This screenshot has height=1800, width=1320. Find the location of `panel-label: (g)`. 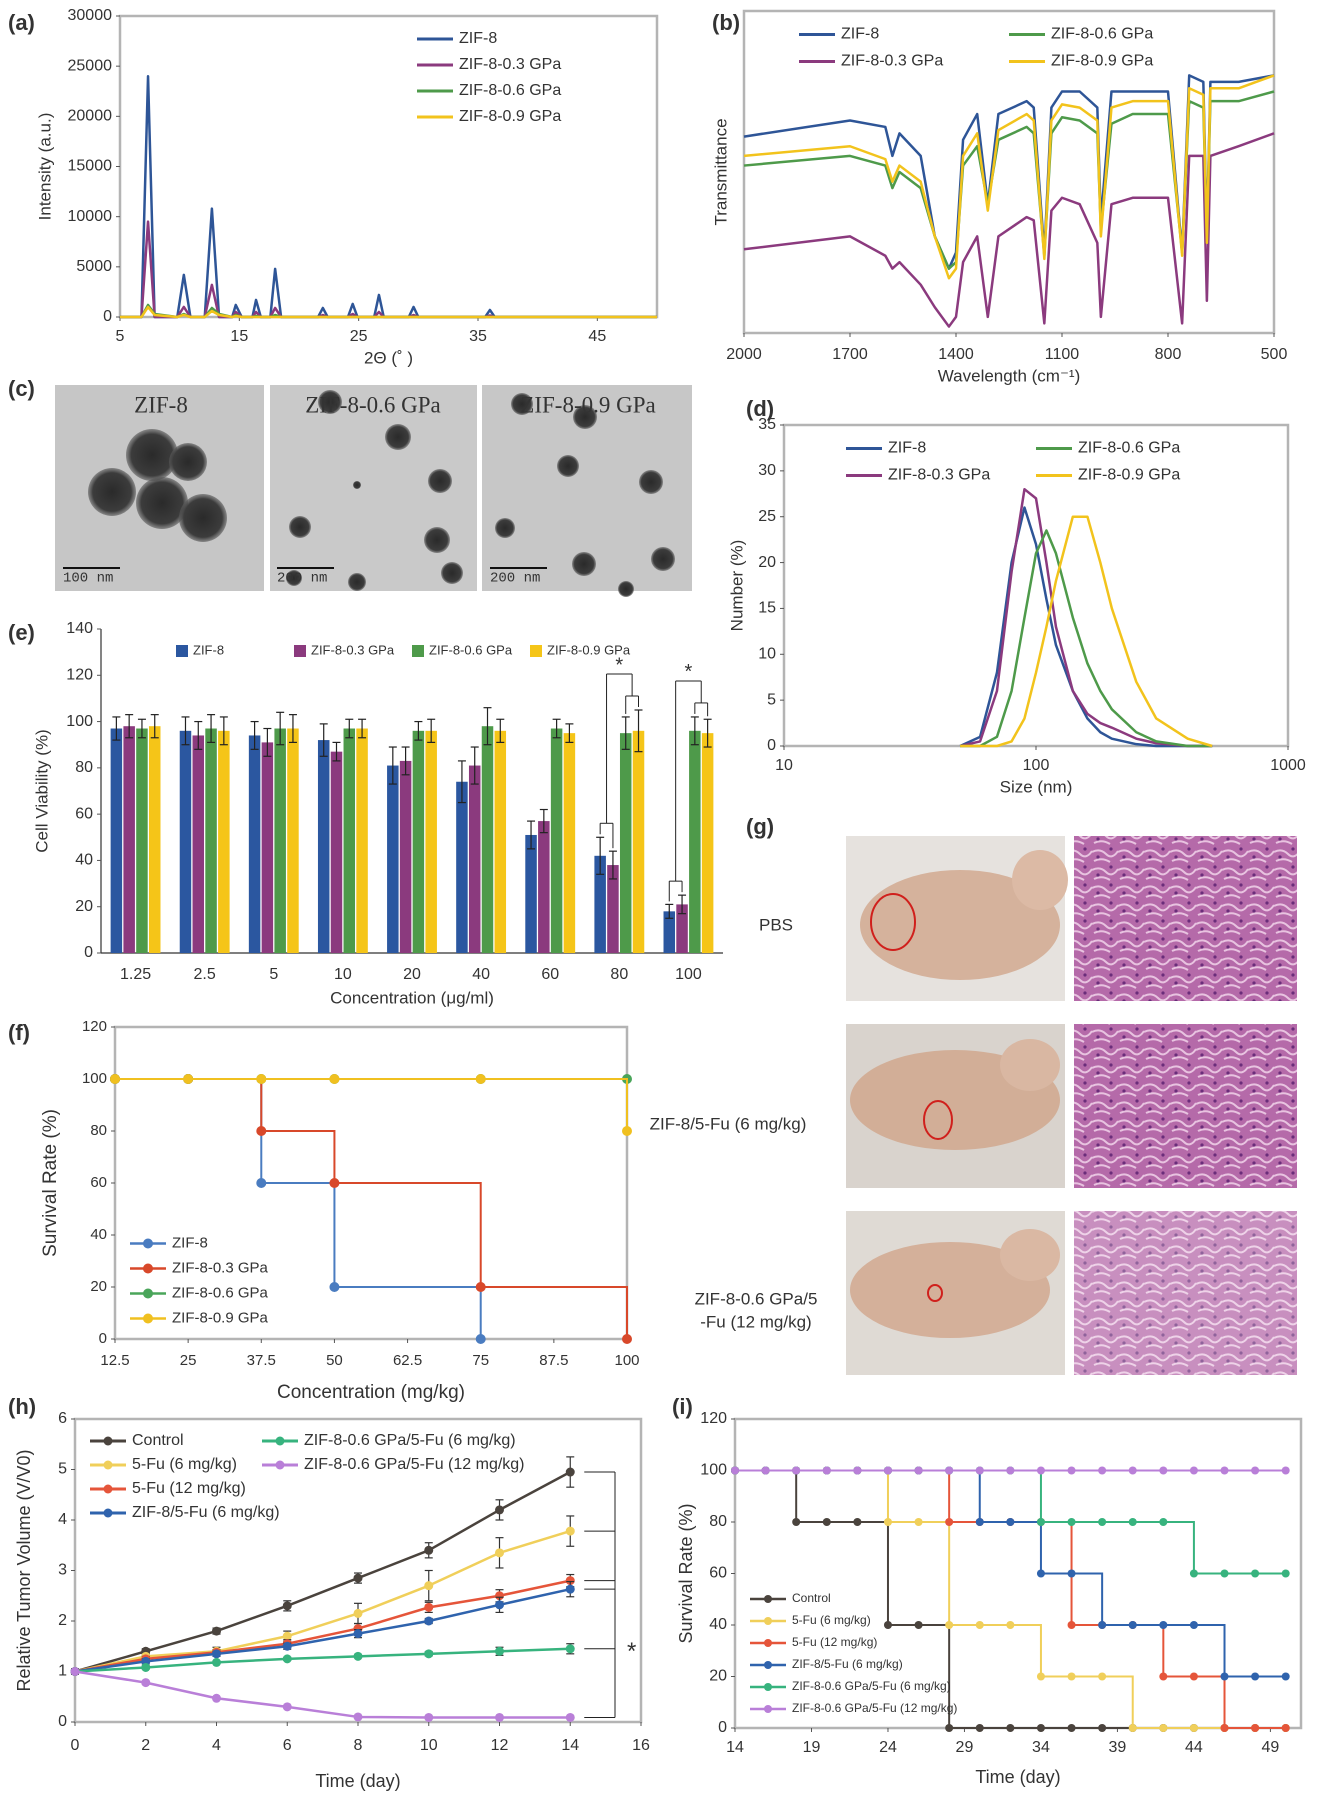

panel-label: (g) is located at coordinates (760, 826).